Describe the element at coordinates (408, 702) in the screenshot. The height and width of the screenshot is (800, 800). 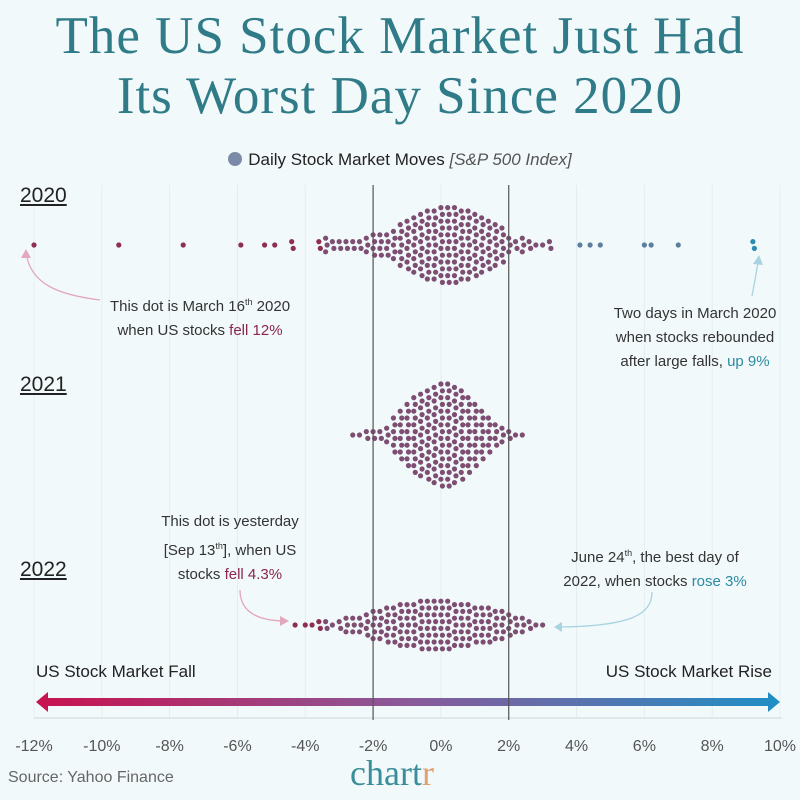
I see `direction-arrow` at that location.